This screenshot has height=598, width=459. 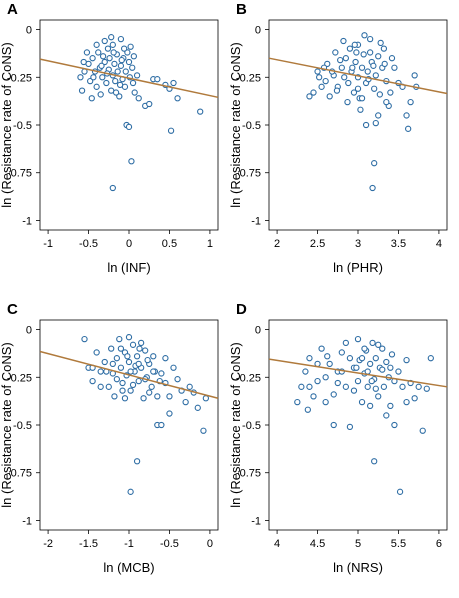 What do you see at coordinates (129, 374) in the screenshot?
I see `trend-line` at bounding box center [129, 374].